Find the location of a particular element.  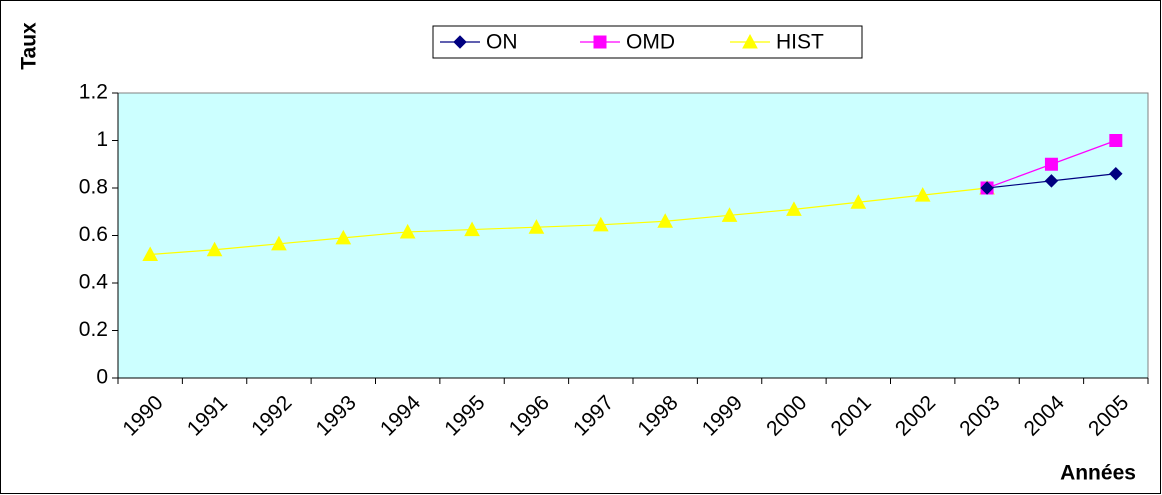

y-tick-label: 1.2 is located at coordinates (93, 92).